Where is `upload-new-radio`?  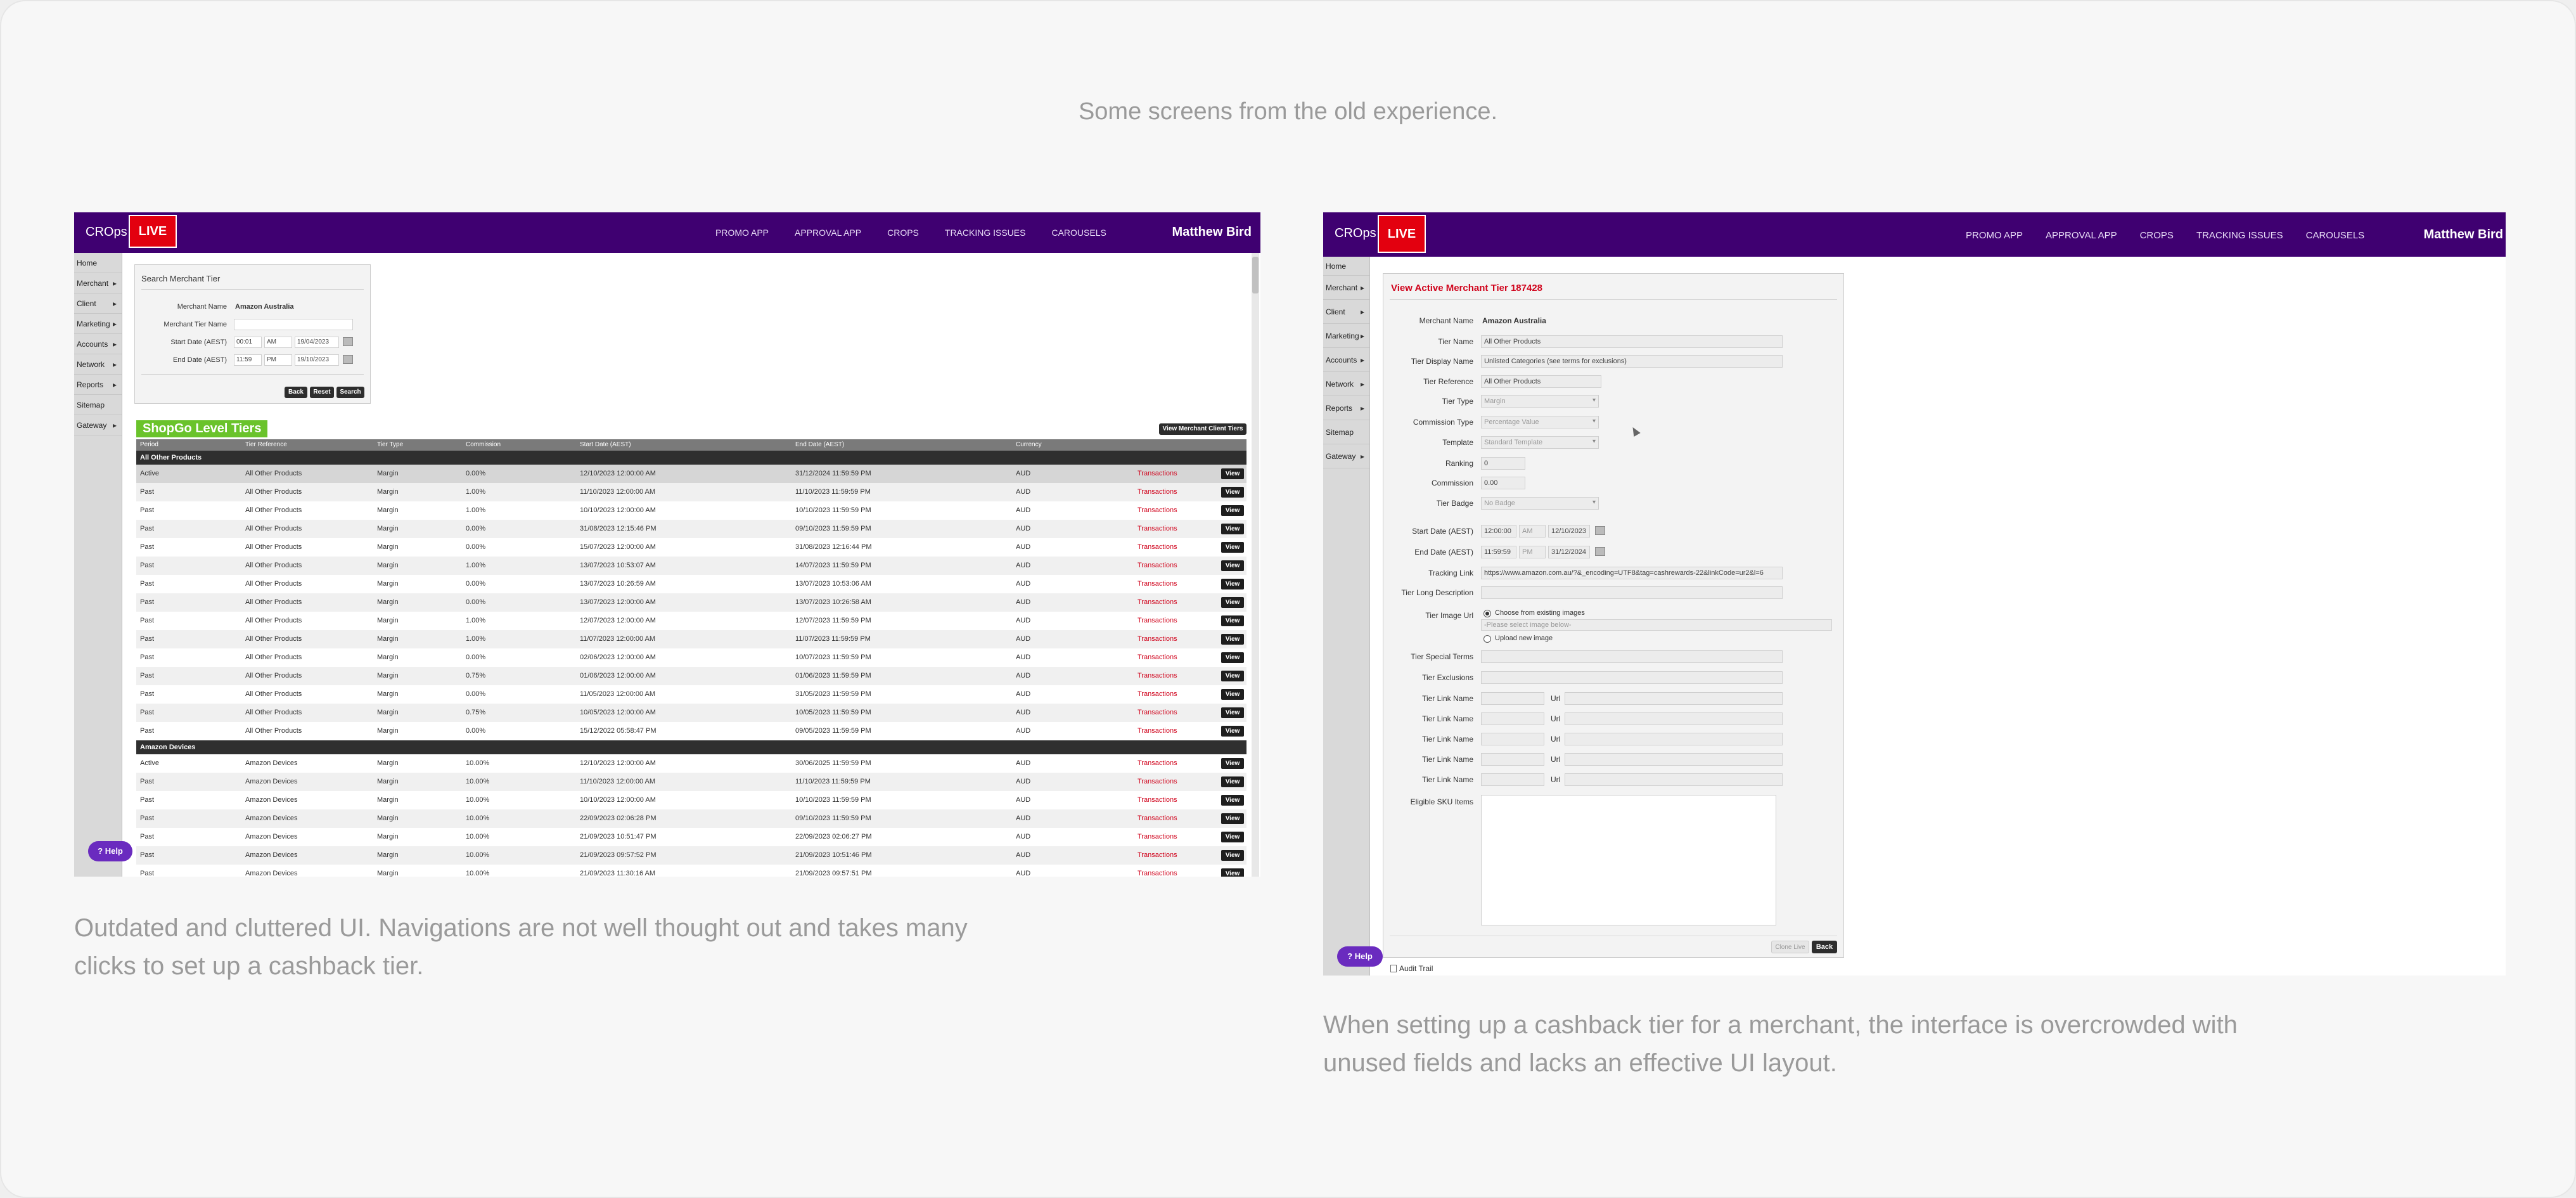 upload-new-radio is located at coordinates (1487, 639).